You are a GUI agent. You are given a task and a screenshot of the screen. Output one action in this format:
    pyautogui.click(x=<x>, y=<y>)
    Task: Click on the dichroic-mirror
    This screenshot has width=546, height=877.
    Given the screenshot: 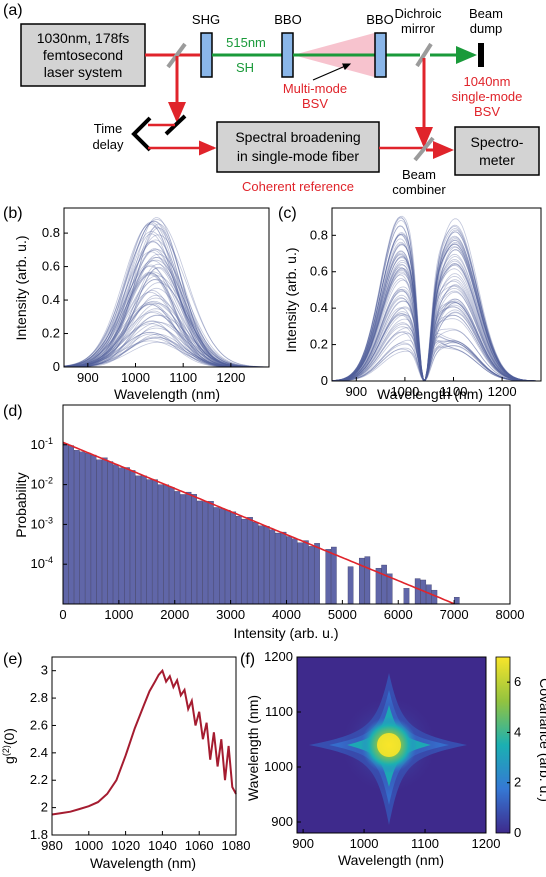 What is the action you would take?
    pyautogui.click(x=424, y=55)
    